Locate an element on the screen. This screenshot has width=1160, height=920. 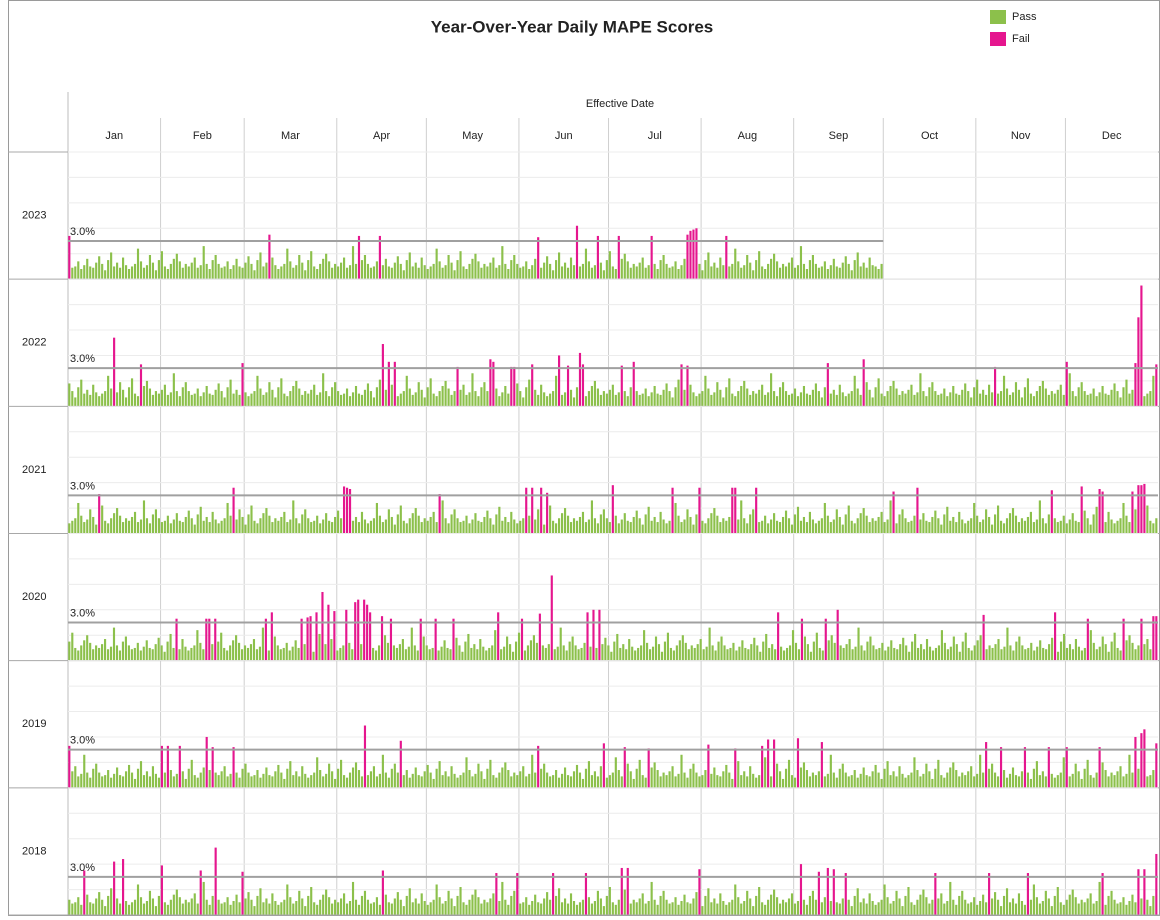
threshold-label: 3.0% is located at coordinates (82, 868).